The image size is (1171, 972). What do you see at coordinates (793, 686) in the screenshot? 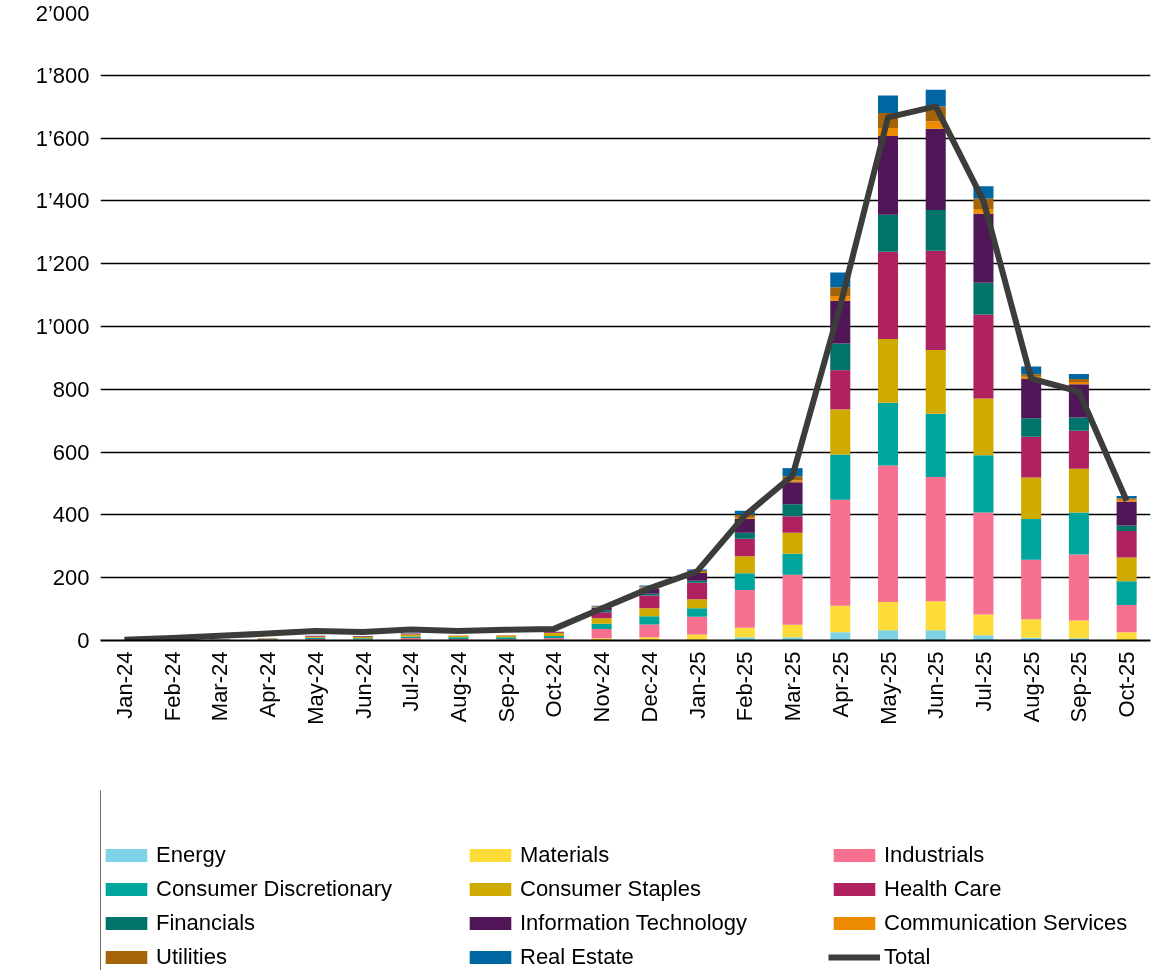
I see `x-tick-label: Mar-25` at bounding box center [793, 686].